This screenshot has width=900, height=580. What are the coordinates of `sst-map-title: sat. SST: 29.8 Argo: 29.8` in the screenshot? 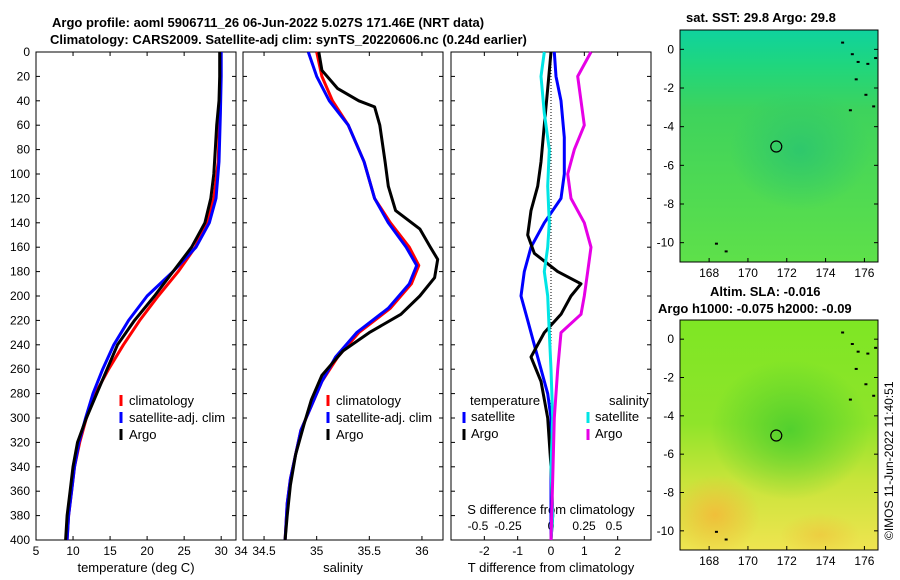 It's located at (761, 17).